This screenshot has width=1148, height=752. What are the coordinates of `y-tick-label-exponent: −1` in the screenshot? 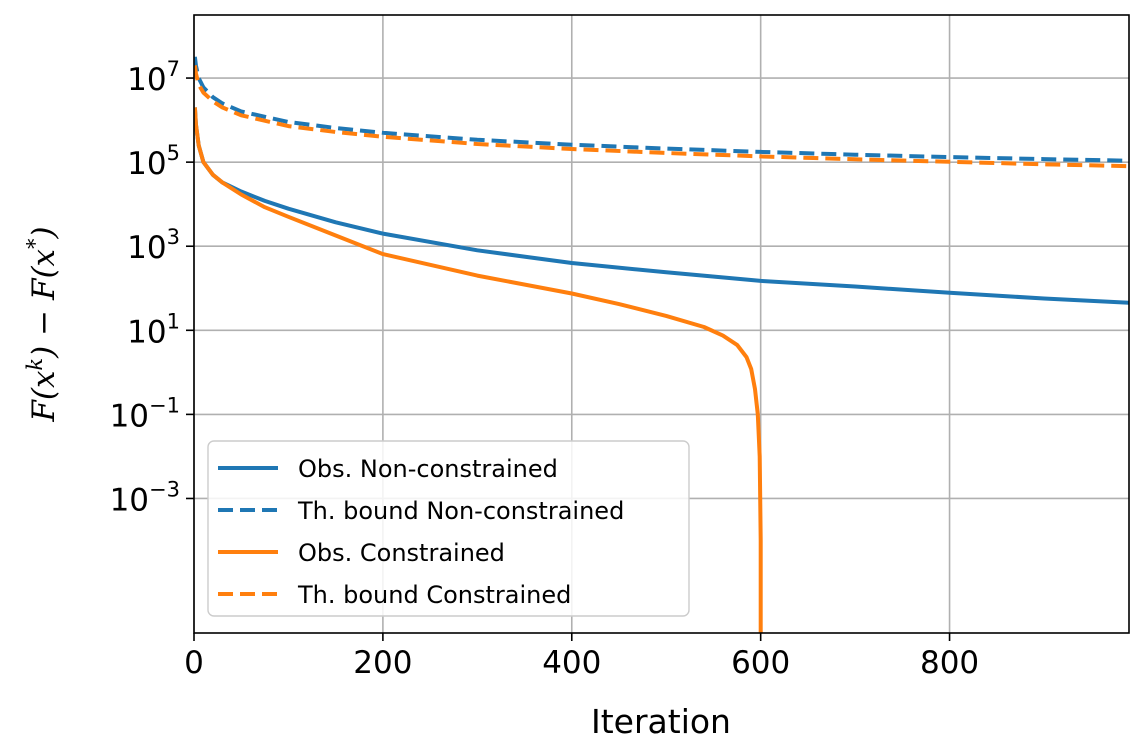 It's located at (164, 405).